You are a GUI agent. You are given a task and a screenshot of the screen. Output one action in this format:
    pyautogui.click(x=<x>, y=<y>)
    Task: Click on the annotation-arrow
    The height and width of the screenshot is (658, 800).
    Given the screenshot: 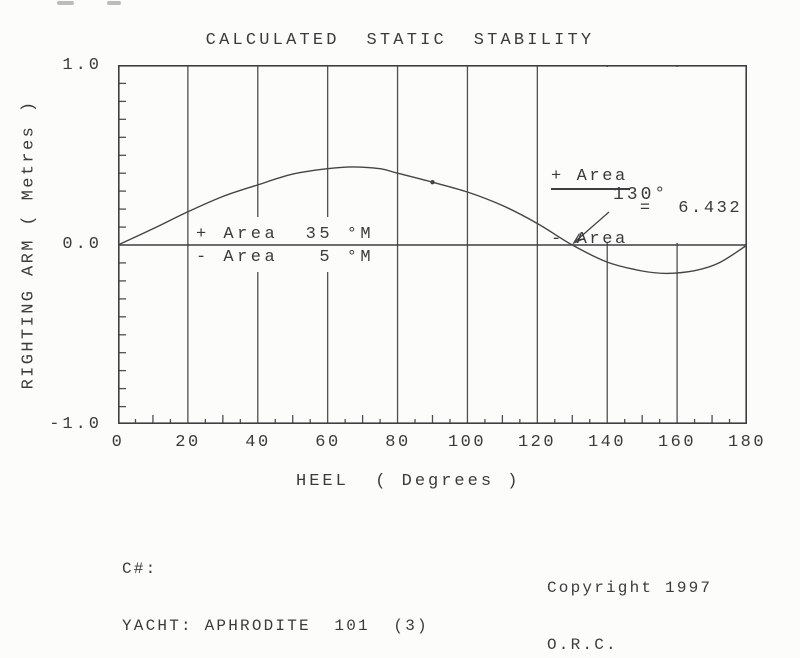 What is the action you would take?
    pyautogui.click(x=592, y=226)
    